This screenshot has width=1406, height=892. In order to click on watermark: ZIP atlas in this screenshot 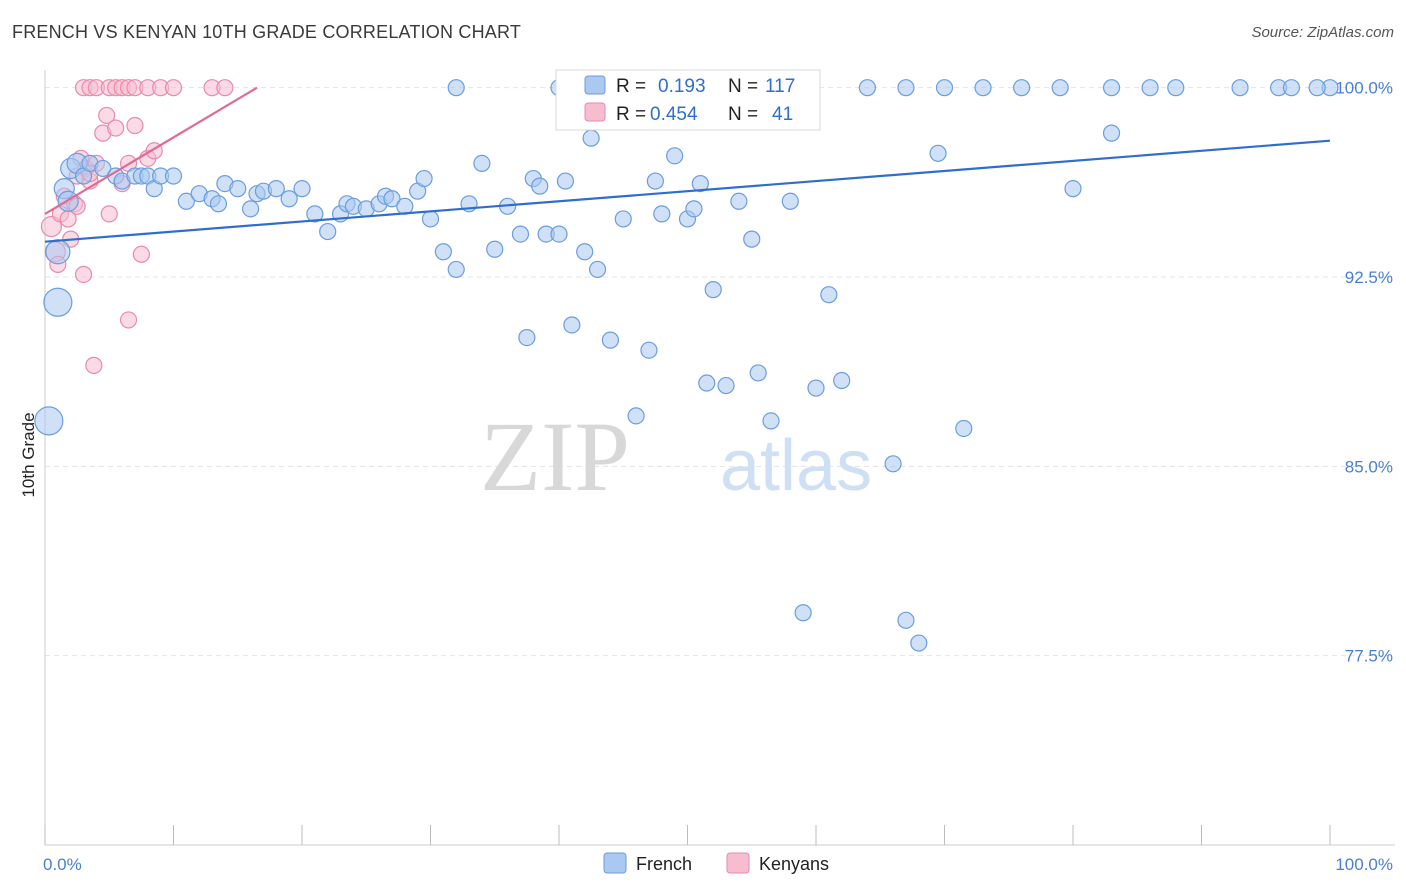, I will do `click(676, 456)`.